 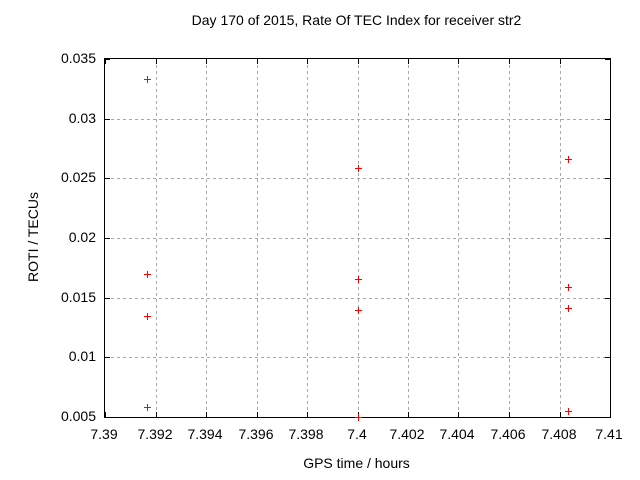 I want to click on x-tick-label: 7.39, so click(x=104, y=434).